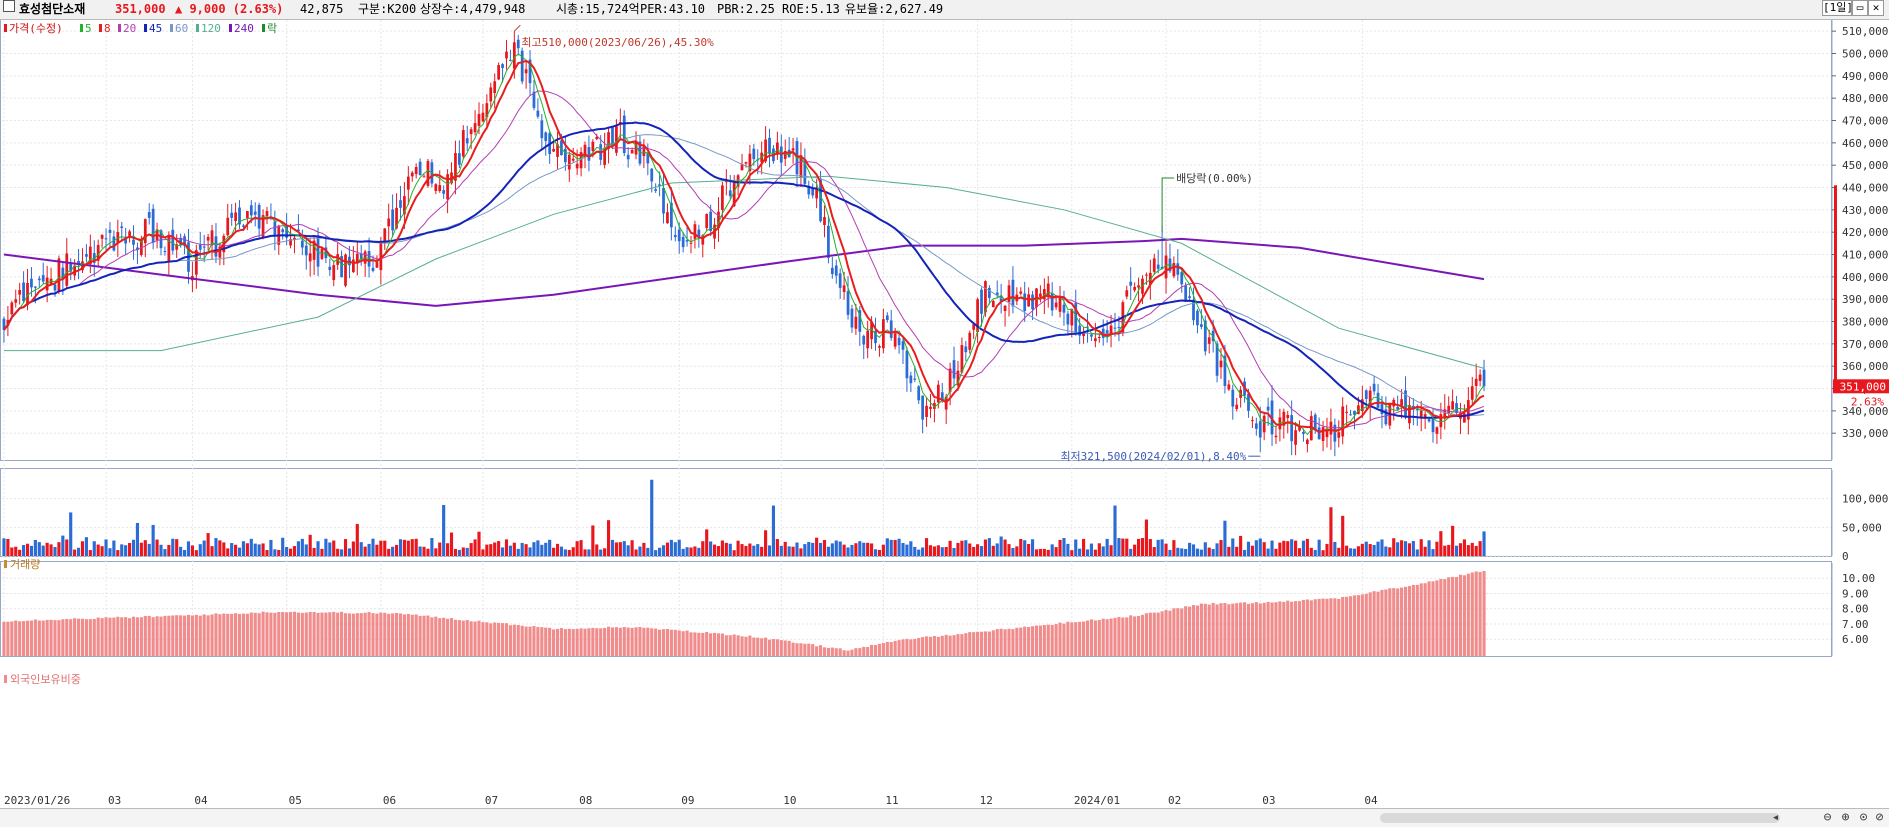 This screenshot has height=827, width=1889. What do you see at coordinates (1861, 386) in the screenshot?
I see `last-price-tag` at bounding box center [1861, 386].